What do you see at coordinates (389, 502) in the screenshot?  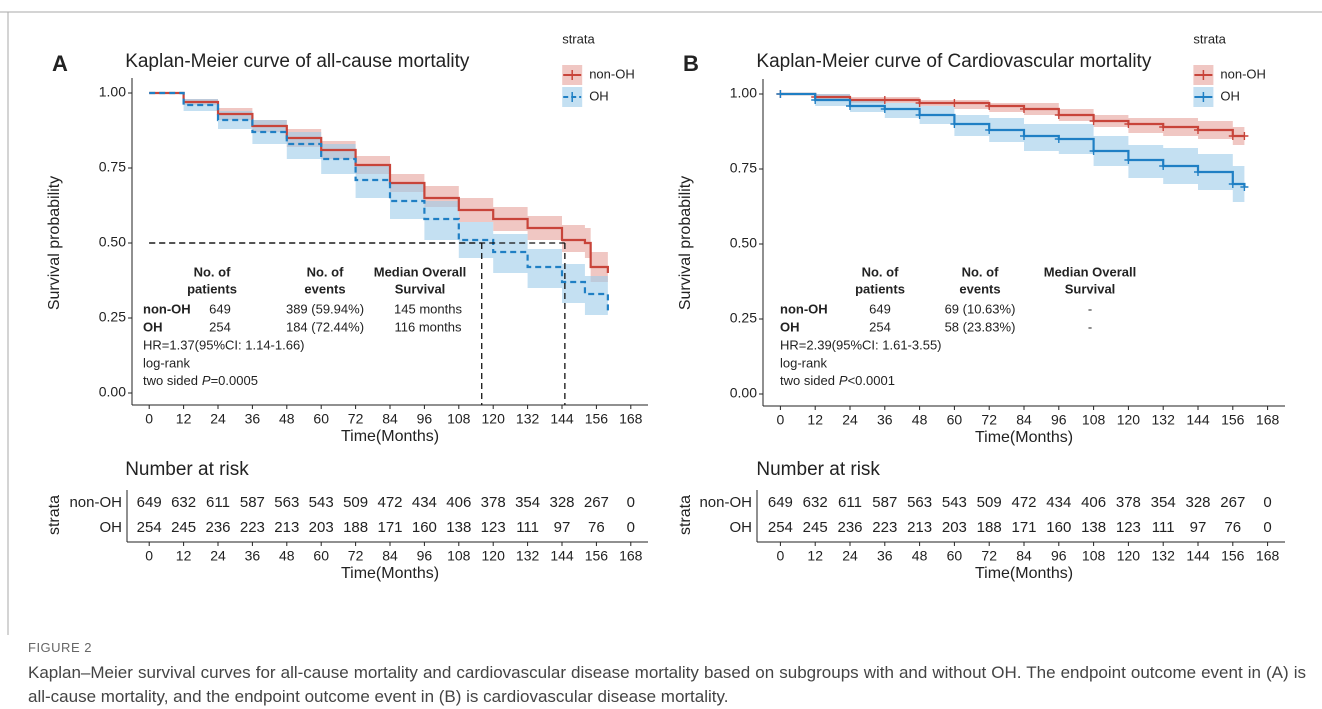 I see `risk-count: 472` at bounding box center [389, 502].